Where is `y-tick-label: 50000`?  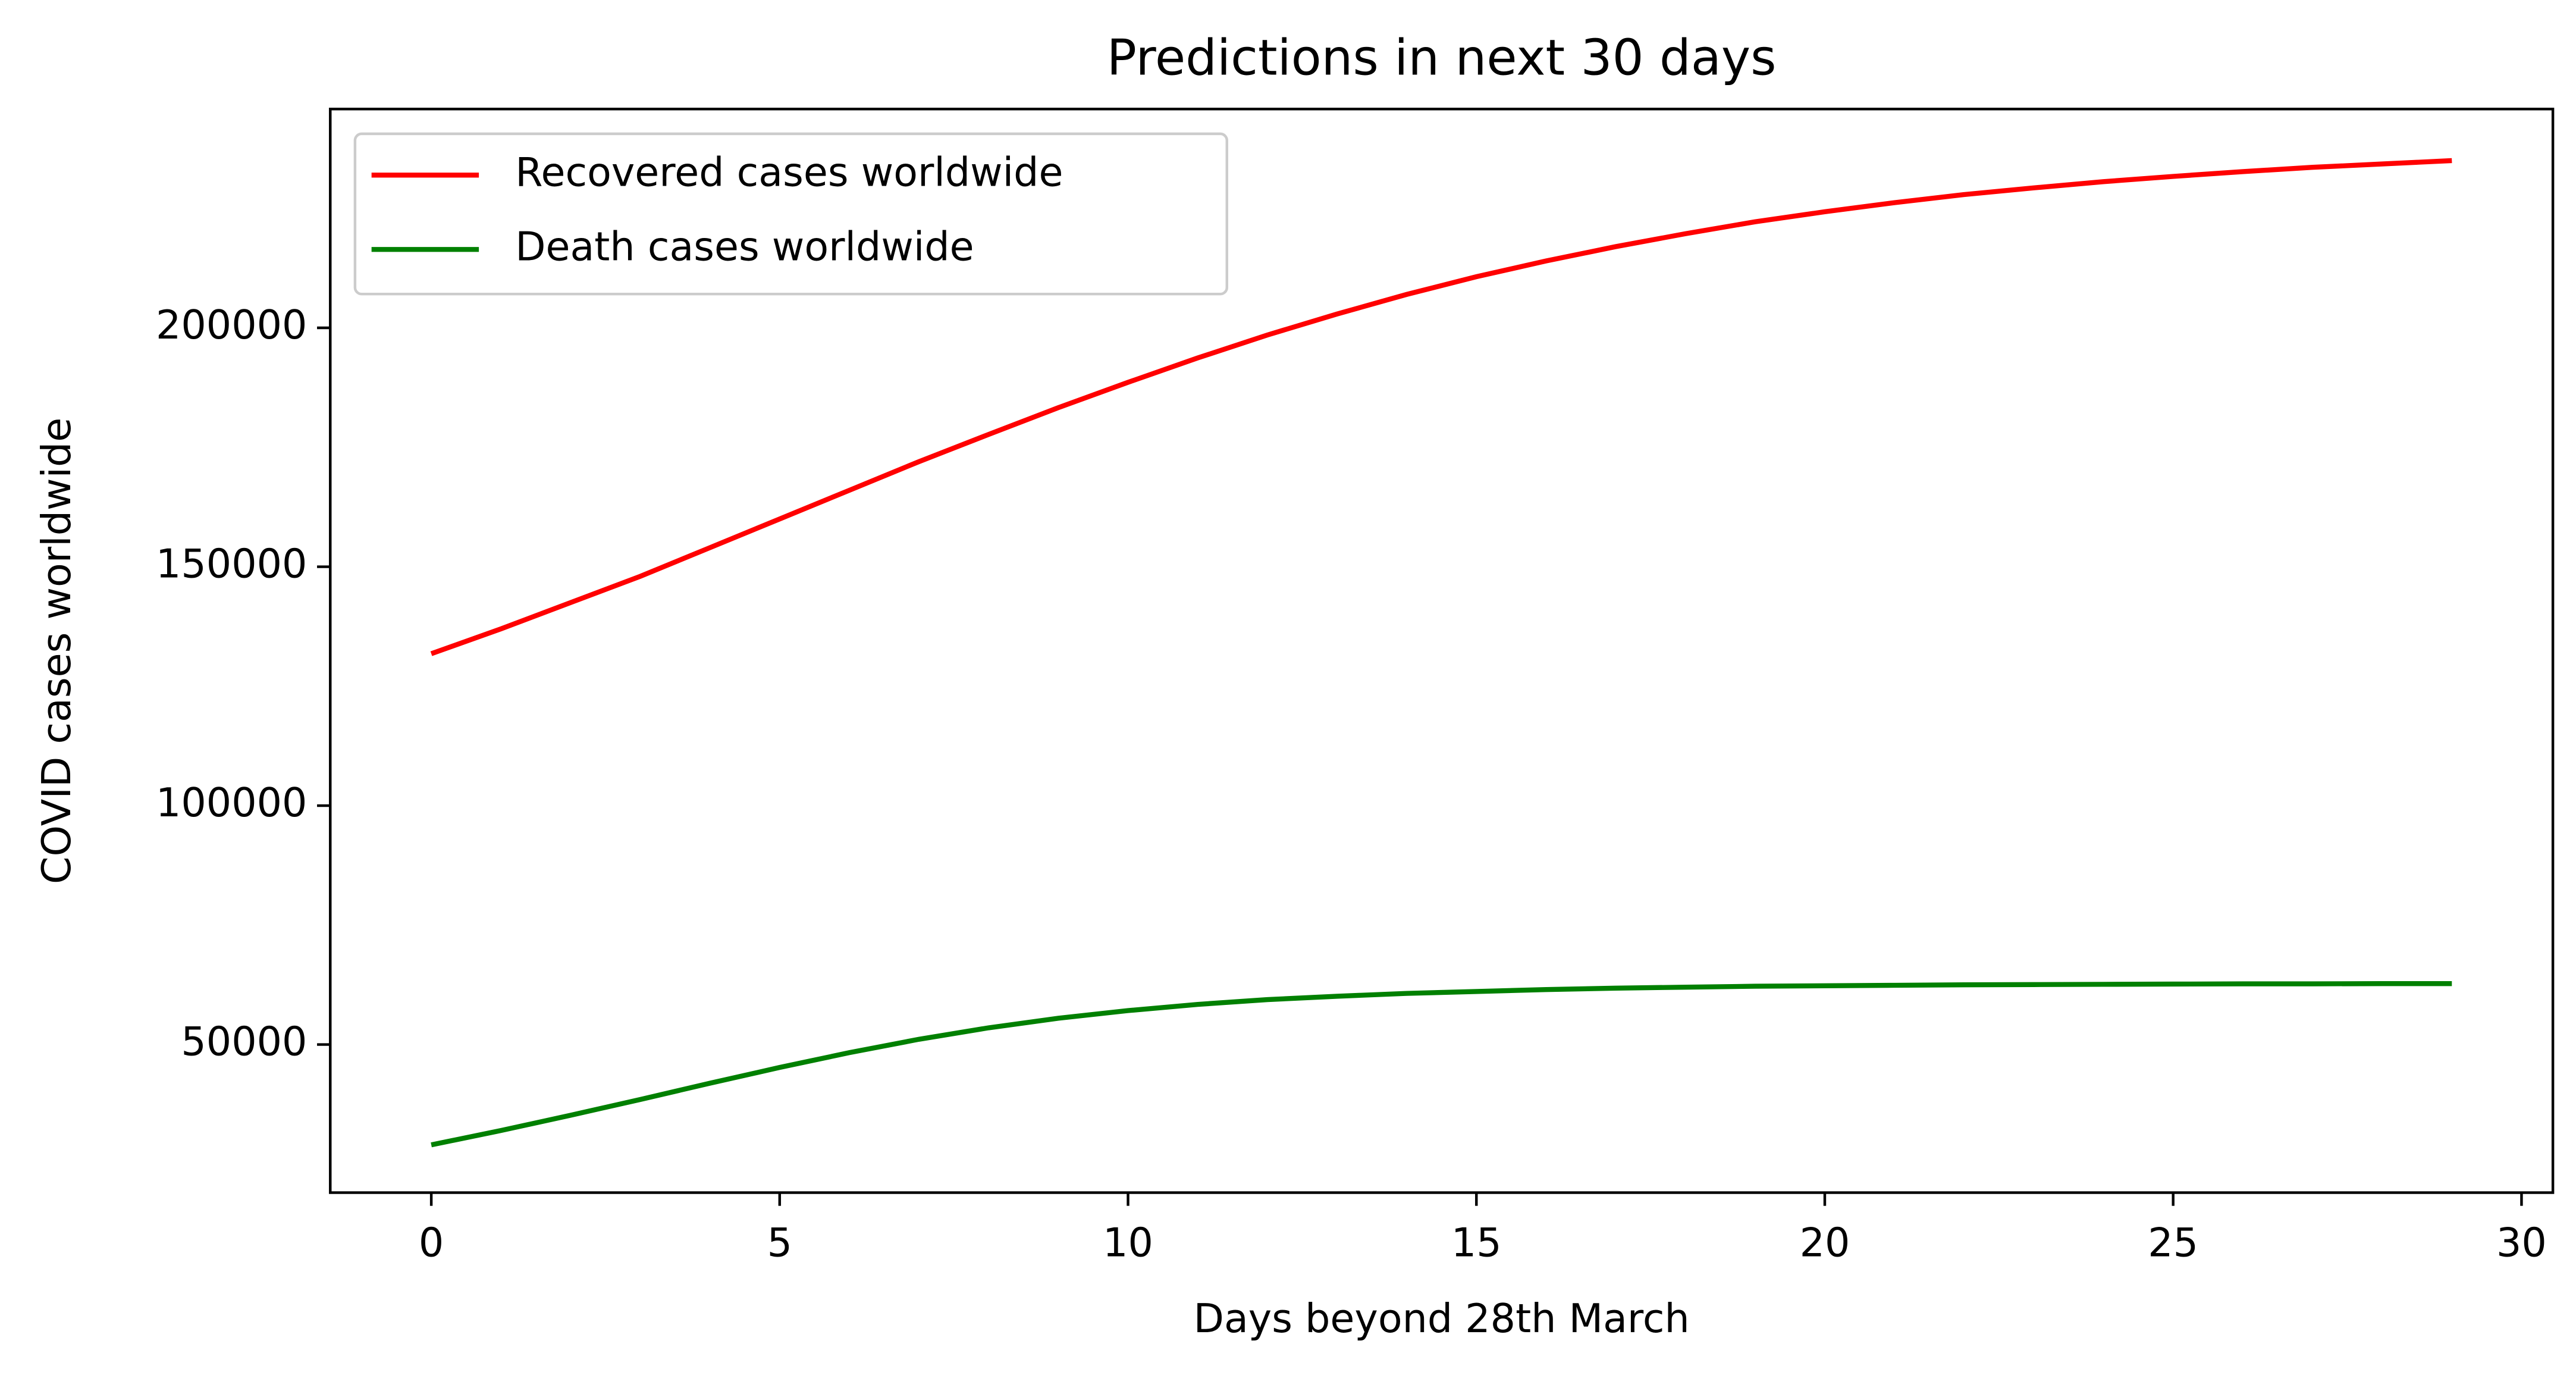 y-tick-label: 50000 is located at coordinates (244, 1042).